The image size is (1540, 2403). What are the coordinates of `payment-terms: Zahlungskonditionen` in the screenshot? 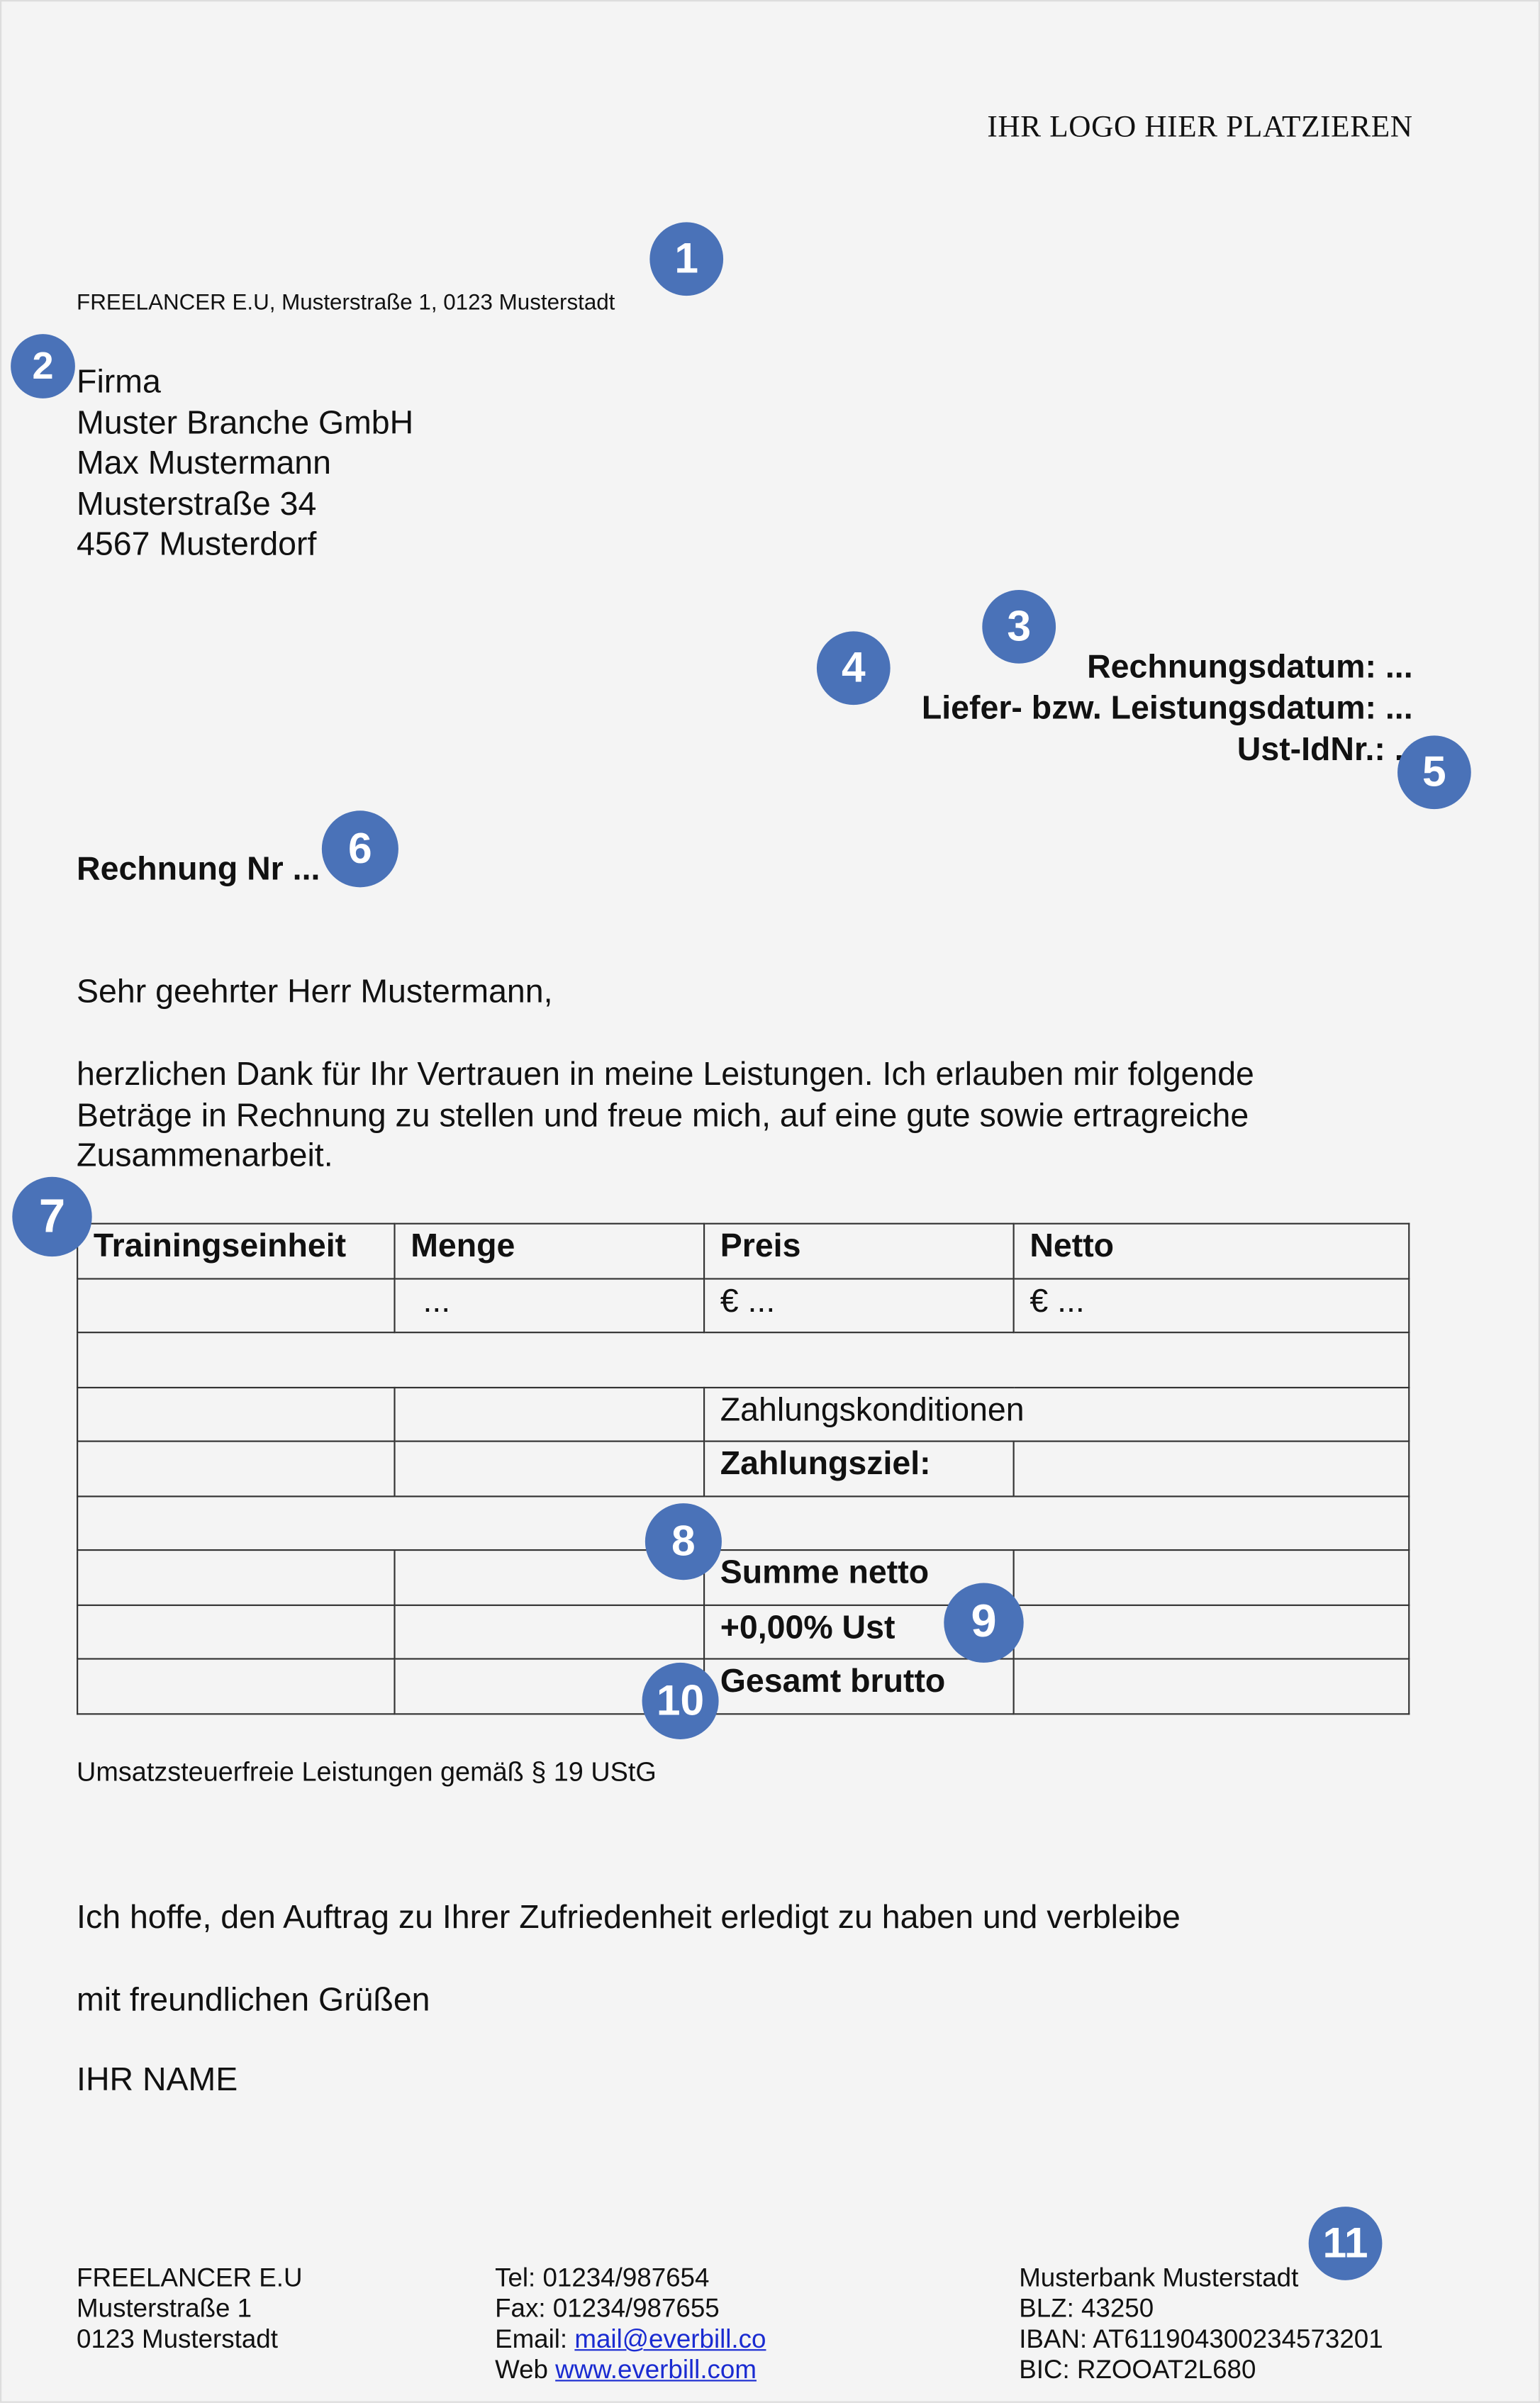 It's located at (1056, 1414).